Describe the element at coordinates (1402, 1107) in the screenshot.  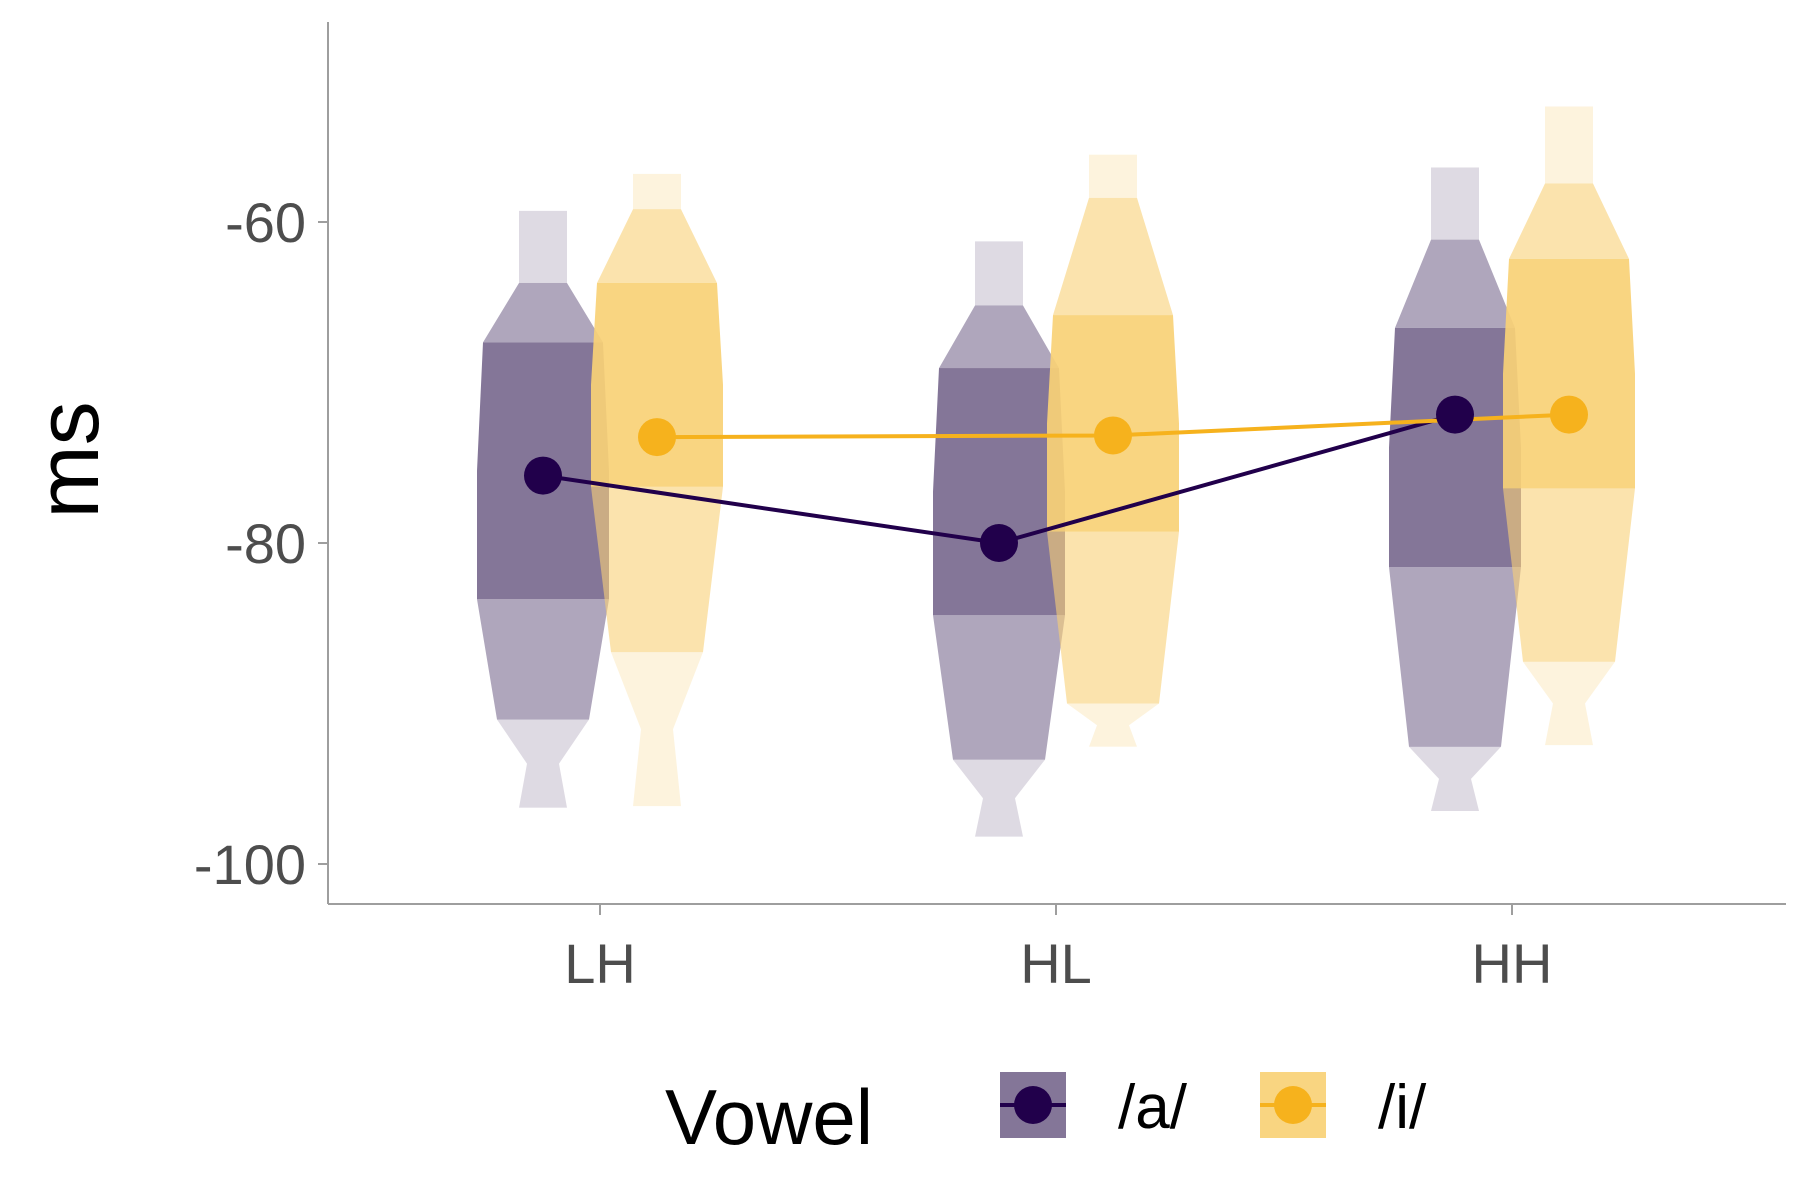
I see `legend-label-2: /i/` at that location.